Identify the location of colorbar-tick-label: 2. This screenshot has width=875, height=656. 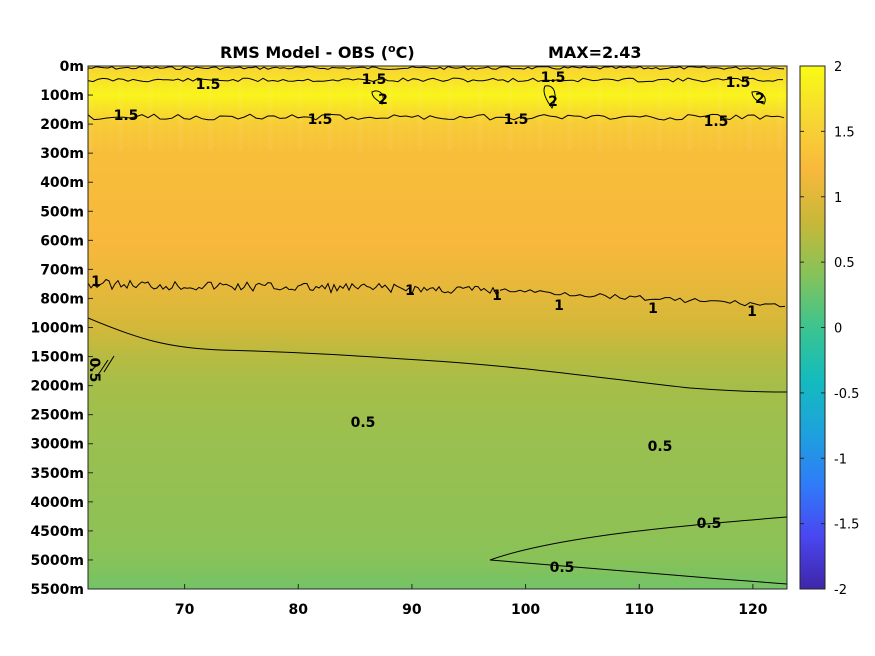
(838, 67).